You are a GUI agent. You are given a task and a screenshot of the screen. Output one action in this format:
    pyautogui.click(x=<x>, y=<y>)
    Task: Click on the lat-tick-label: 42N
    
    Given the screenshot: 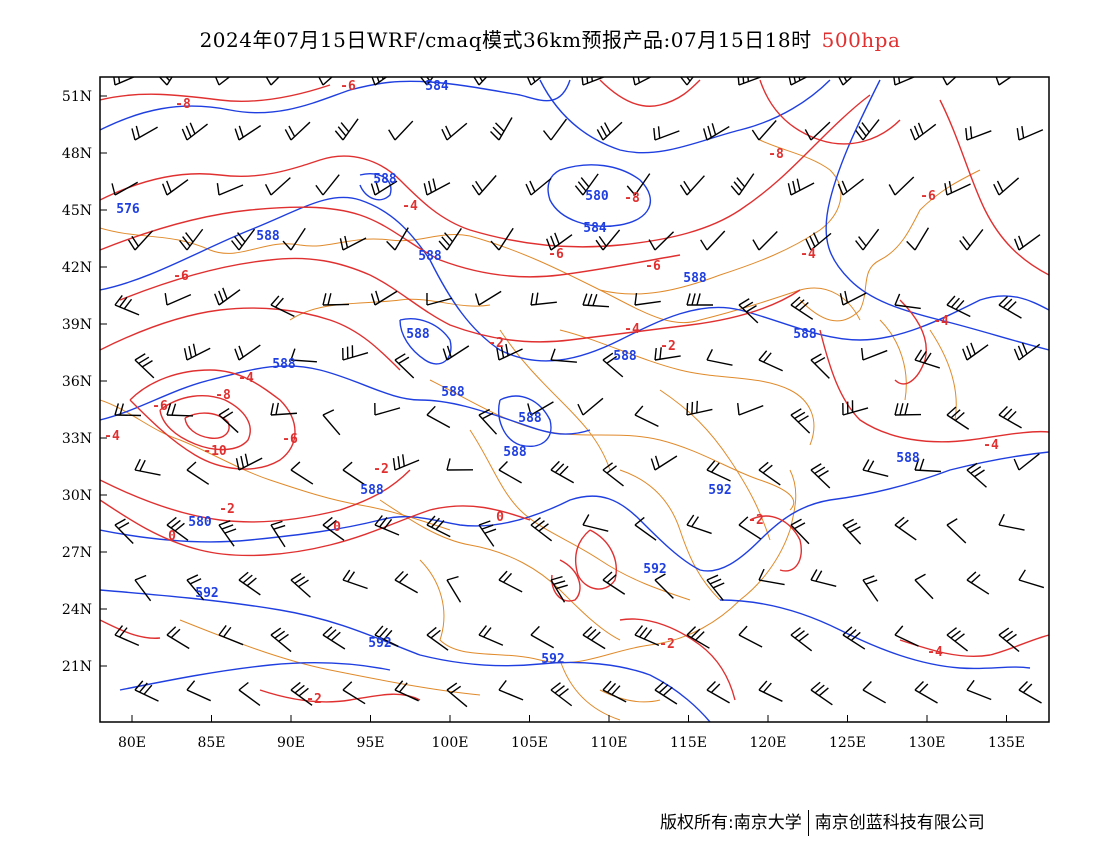 What is the action you would take?
    pyautogui.click(x=77, y=268)
    